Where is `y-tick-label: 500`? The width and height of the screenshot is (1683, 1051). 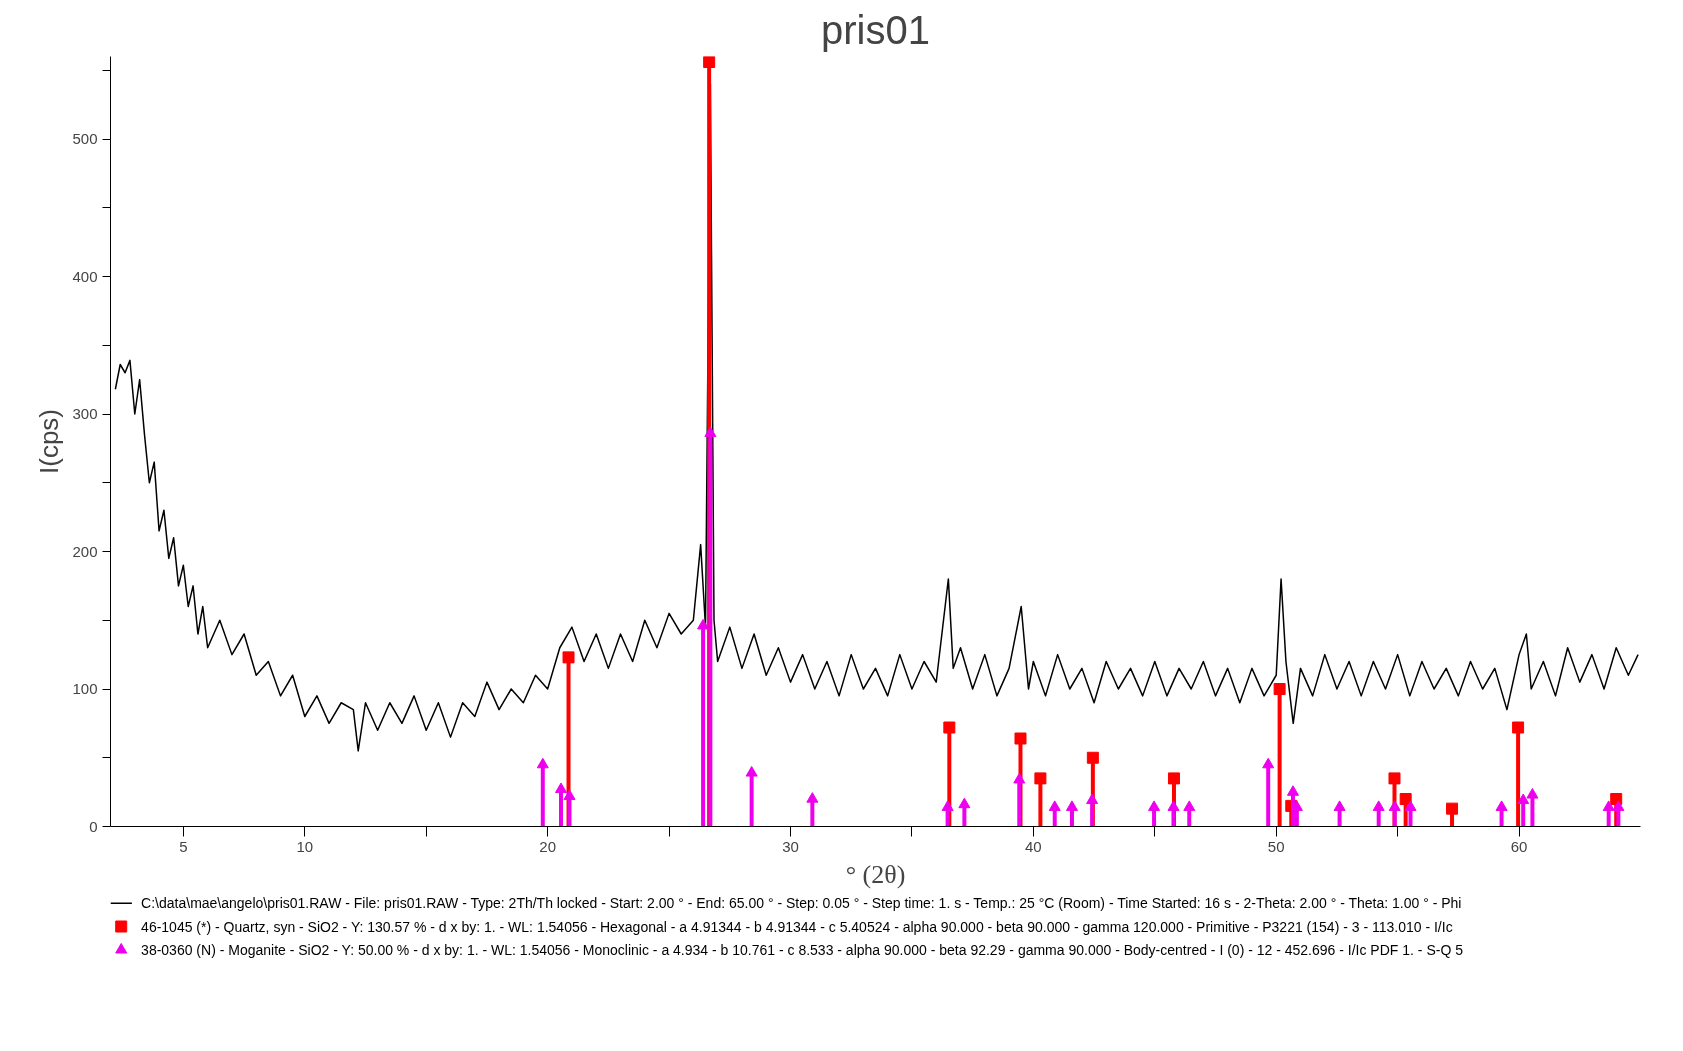 y-tick-label: 500 is located at coordinates (85, 138).